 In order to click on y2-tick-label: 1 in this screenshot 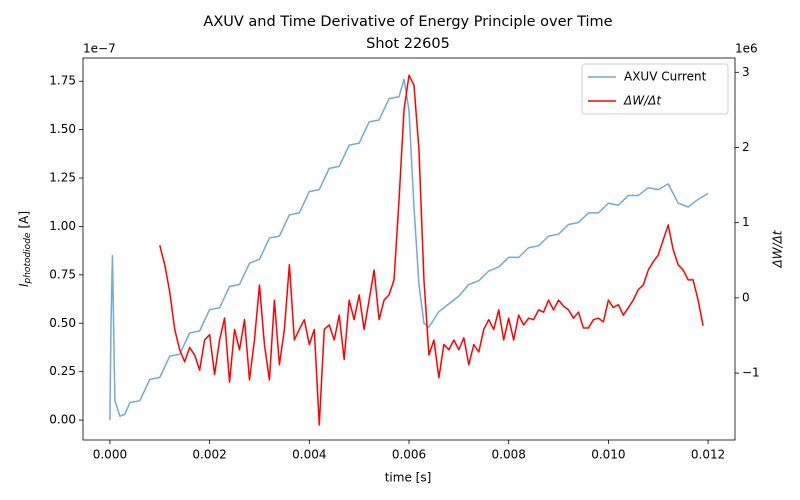, I will do `click(746, 222)`.